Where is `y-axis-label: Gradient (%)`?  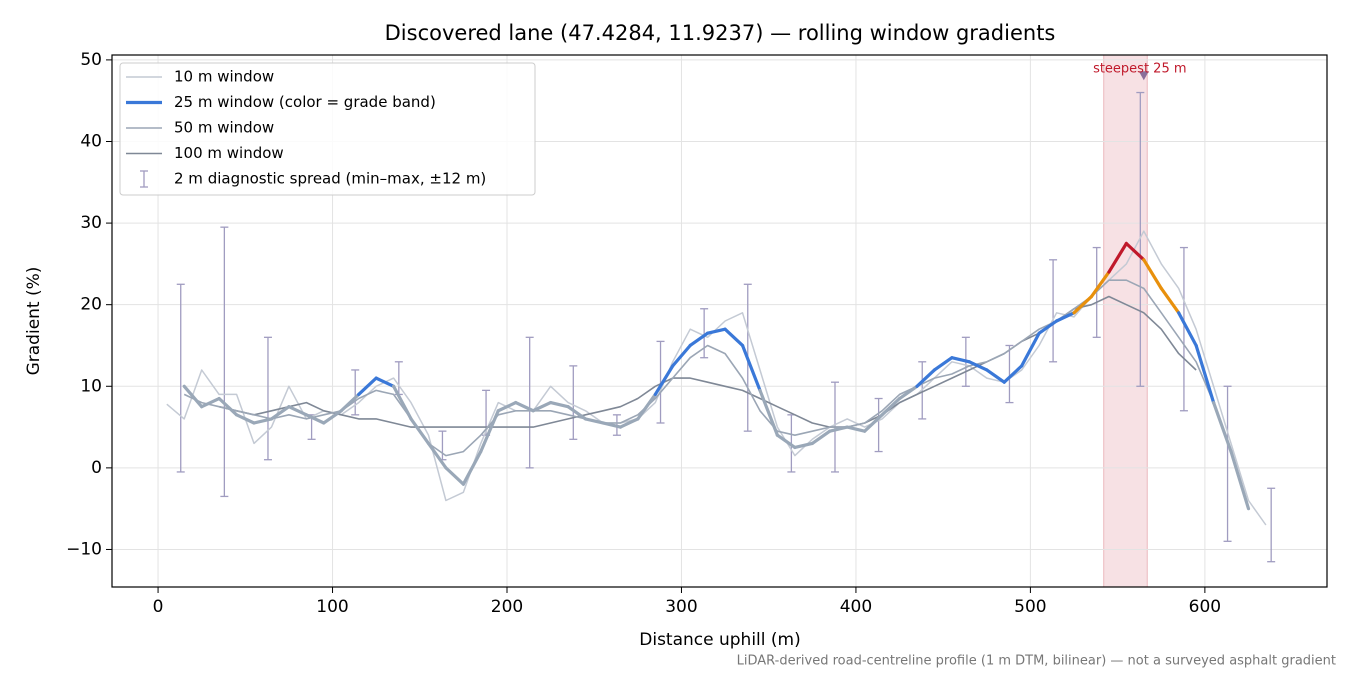
y-axis-label: Gradient (%) is located at coordinates (34, 321).